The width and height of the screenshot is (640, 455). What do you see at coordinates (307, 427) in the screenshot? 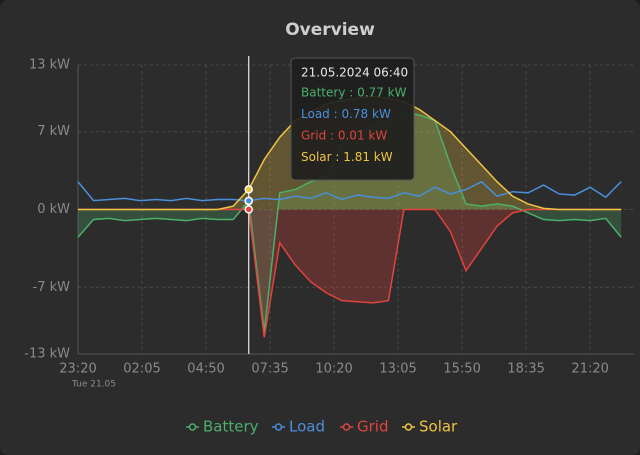
I see `legend-label: Load` at bounding box center [307, 427].